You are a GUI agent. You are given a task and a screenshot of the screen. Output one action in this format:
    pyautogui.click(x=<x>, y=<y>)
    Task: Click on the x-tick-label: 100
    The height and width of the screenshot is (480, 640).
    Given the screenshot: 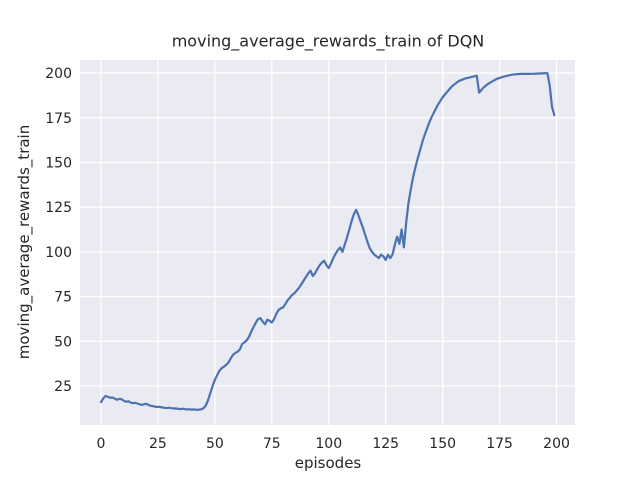 What is the action you would take?
    pyautogui.click(x=328, y=444)
    